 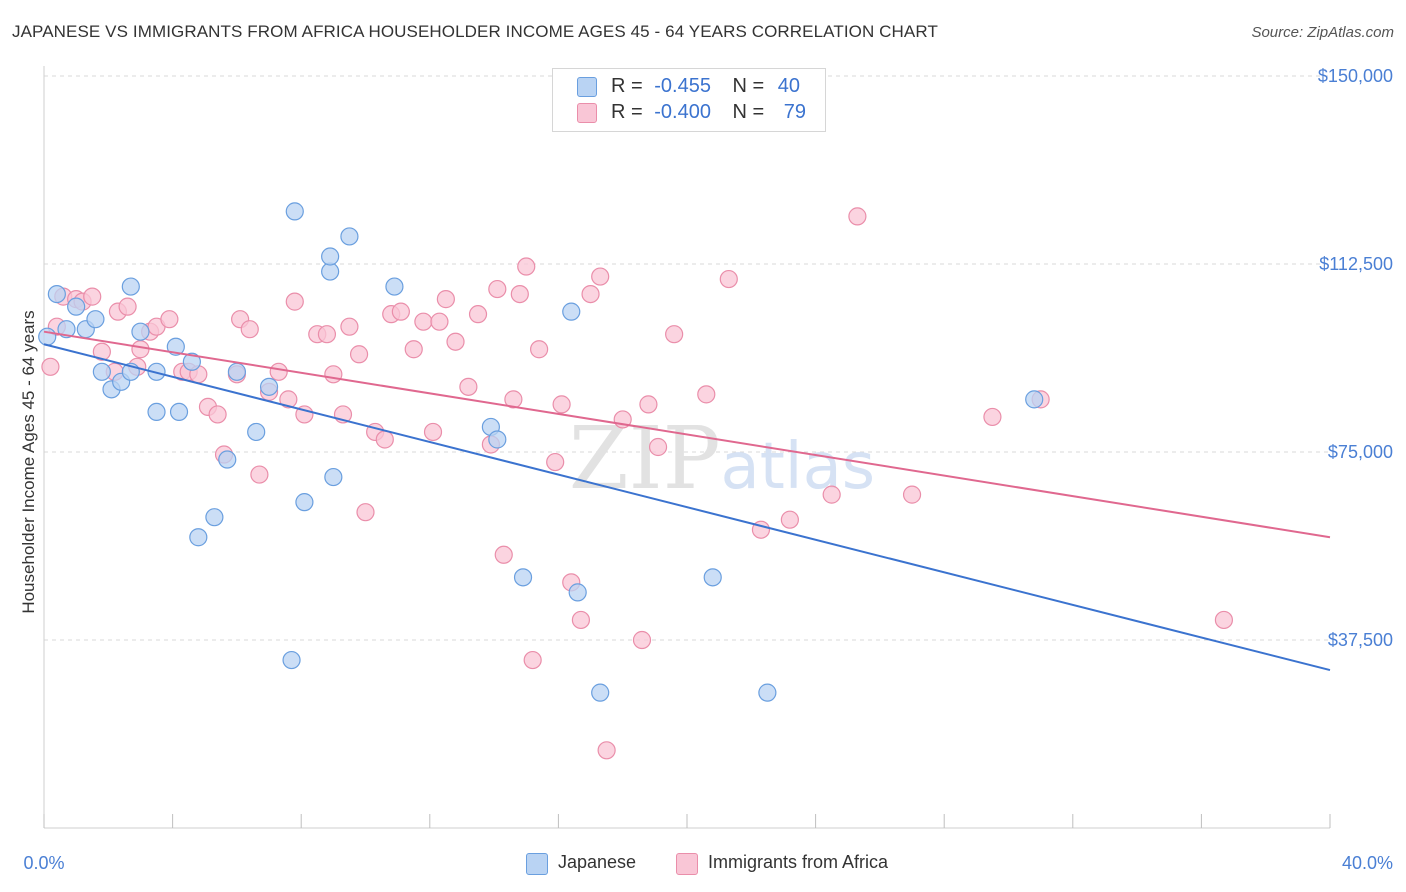 What do you see at coordinates (1322, 32) in the screenshot?
I see `source-credit: Source: ZipAtlas.com` at bounding box center [1322, 32].